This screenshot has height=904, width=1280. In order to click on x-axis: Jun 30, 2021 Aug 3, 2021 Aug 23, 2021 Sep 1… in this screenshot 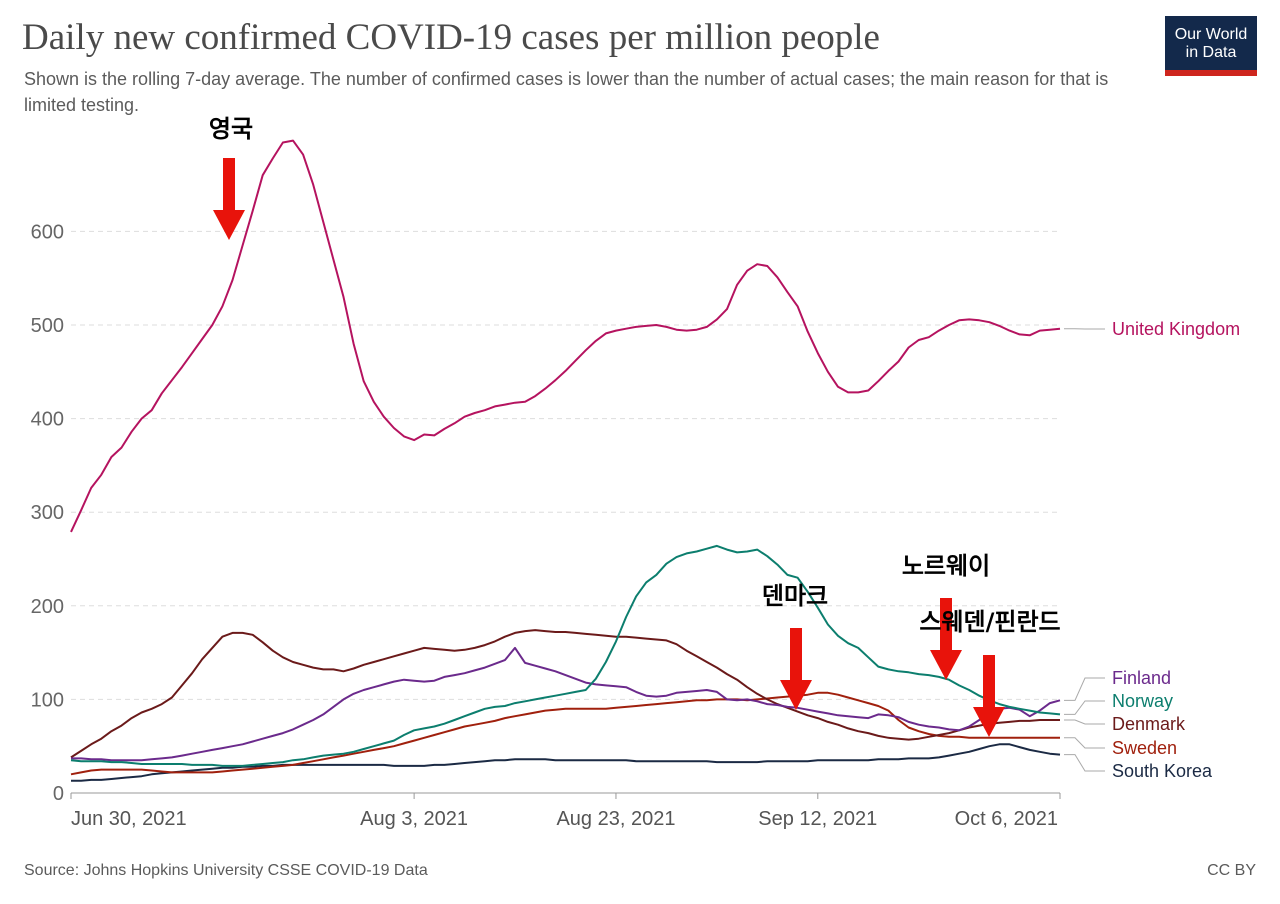, I will do `click(565, 811)`.